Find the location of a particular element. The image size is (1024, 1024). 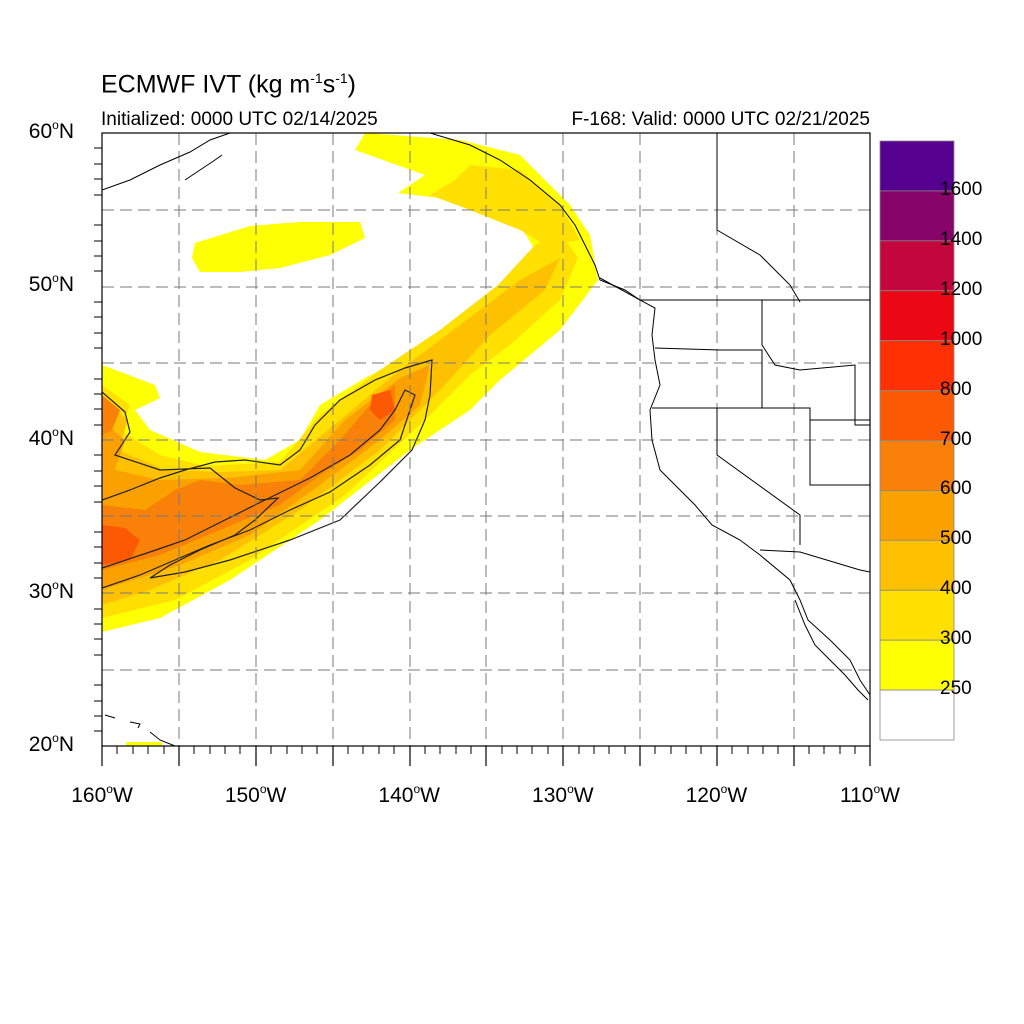

ivt-blob-north is located at coordinates (278, 247).